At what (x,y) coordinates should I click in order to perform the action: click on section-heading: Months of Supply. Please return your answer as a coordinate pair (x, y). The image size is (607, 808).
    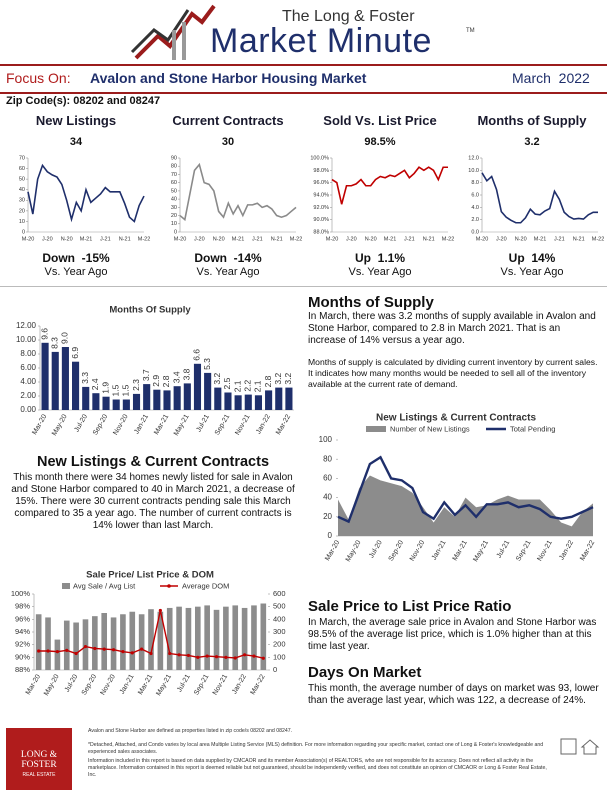
    Looking at the image, I should click on (371, 302).